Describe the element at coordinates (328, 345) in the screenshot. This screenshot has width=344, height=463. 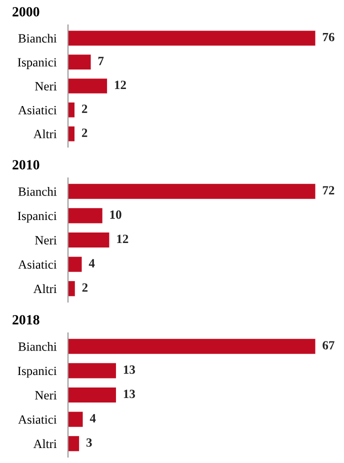
I see `data-label: 67` at that location.